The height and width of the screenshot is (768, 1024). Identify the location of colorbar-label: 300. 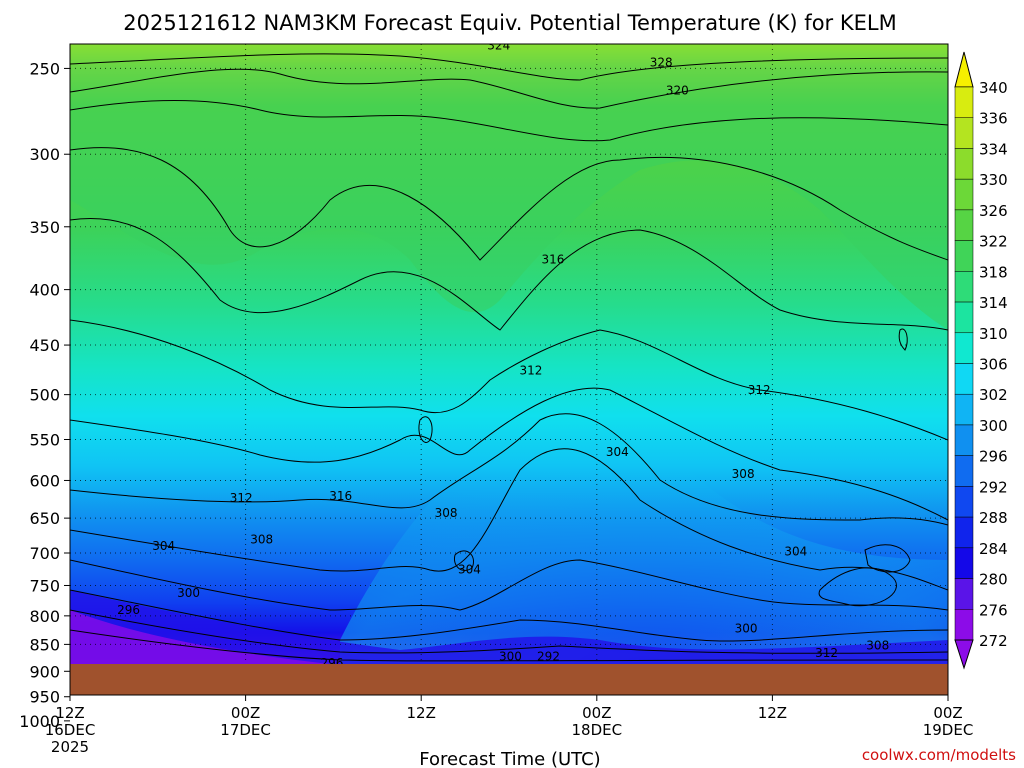
(993, 426).